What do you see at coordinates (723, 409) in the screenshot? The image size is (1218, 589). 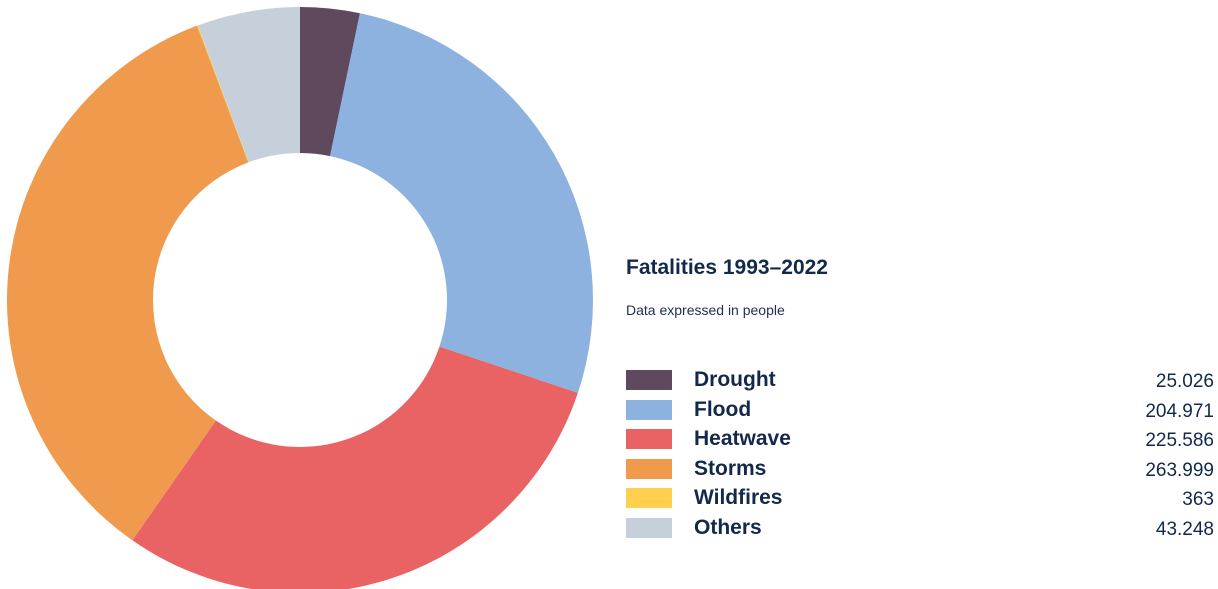 I see `legend-label-flood: Flood` at bounding box center [723, 409].